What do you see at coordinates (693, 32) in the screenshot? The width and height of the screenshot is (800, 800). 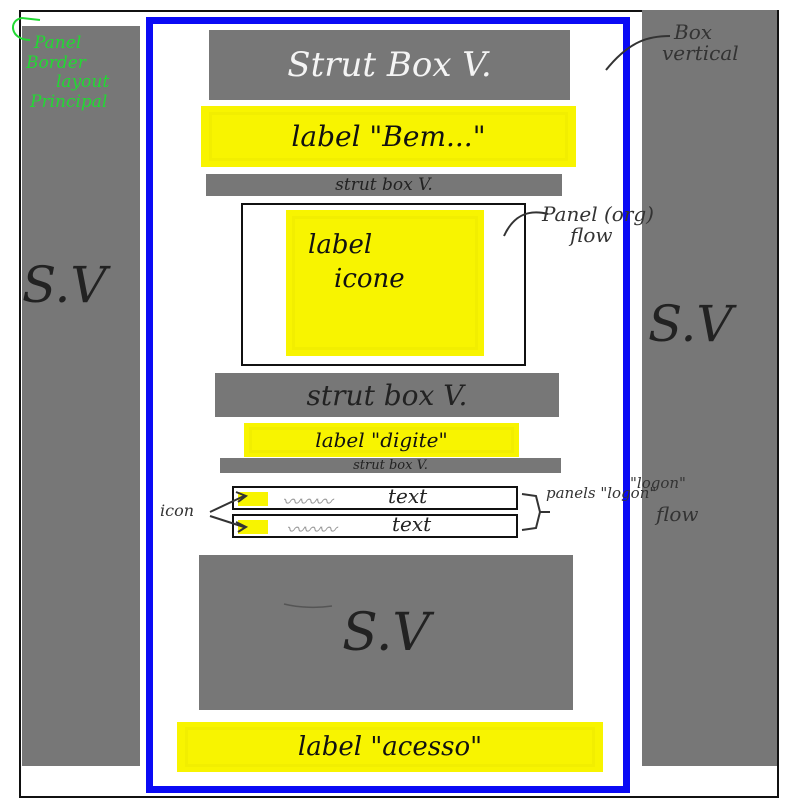 I see `note-box-vertical-line-1: Box` at bounding box center [693, 32].